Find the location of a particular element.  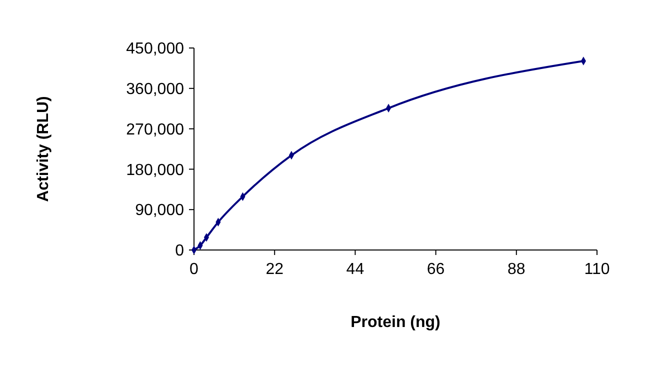

y-tick-label: 90,000 is located at coordinates (159, 211).